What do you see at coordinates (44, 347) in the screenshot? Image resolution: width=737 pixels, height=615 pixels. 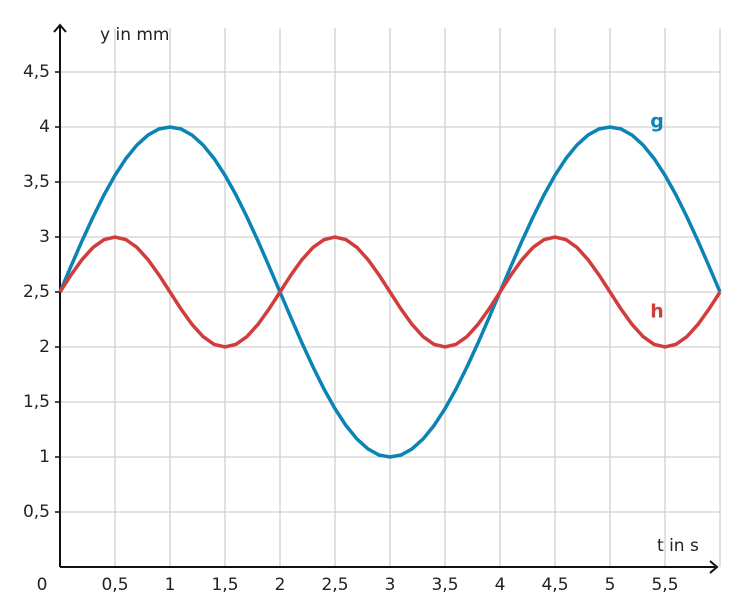 I see `y-tick-label: 2` at bounding box center [44, 347].